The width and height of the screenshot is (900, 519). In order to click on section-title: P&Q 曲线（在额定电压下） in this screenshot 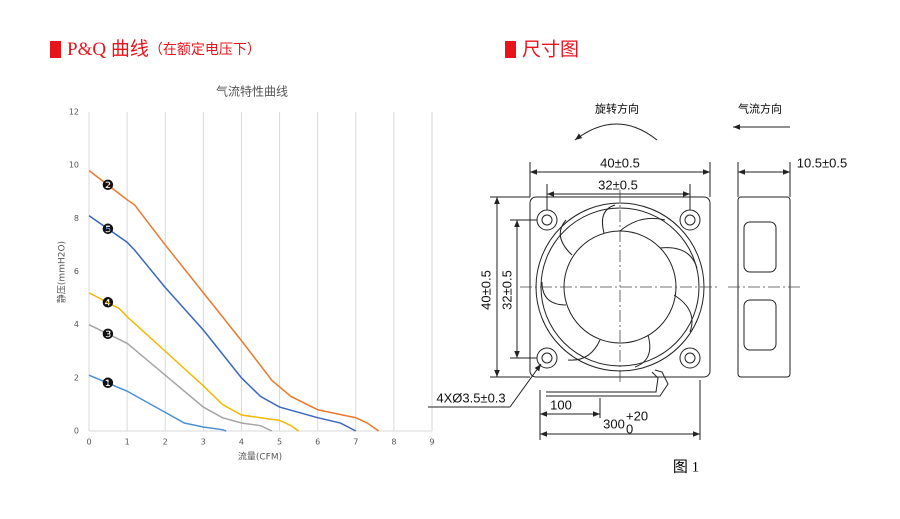, I will do `click(164, 49)`.